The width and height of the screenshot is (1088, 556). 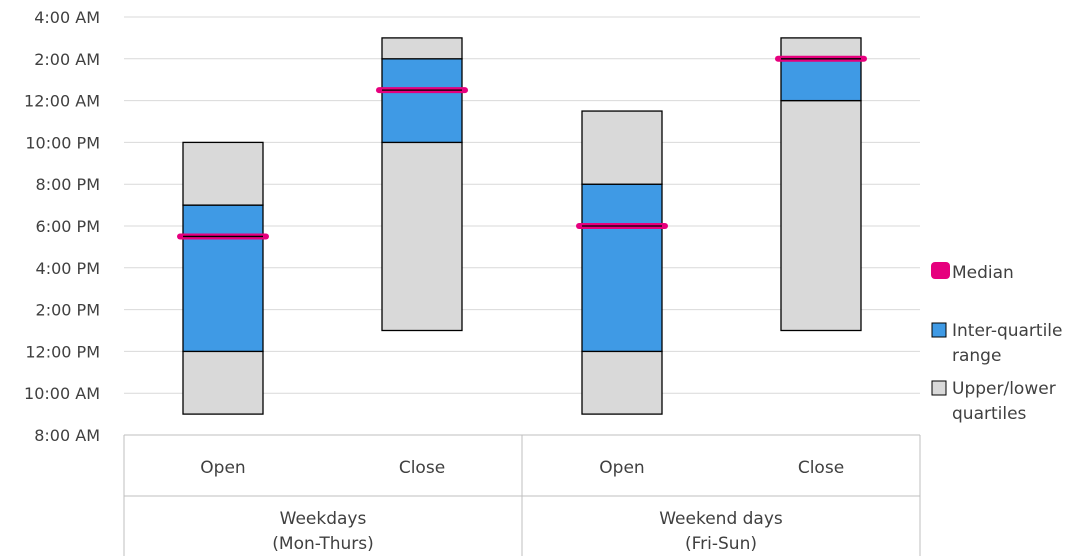 I want to click on y-tick-label: 8:00 AM, so click(x=67, y=435).